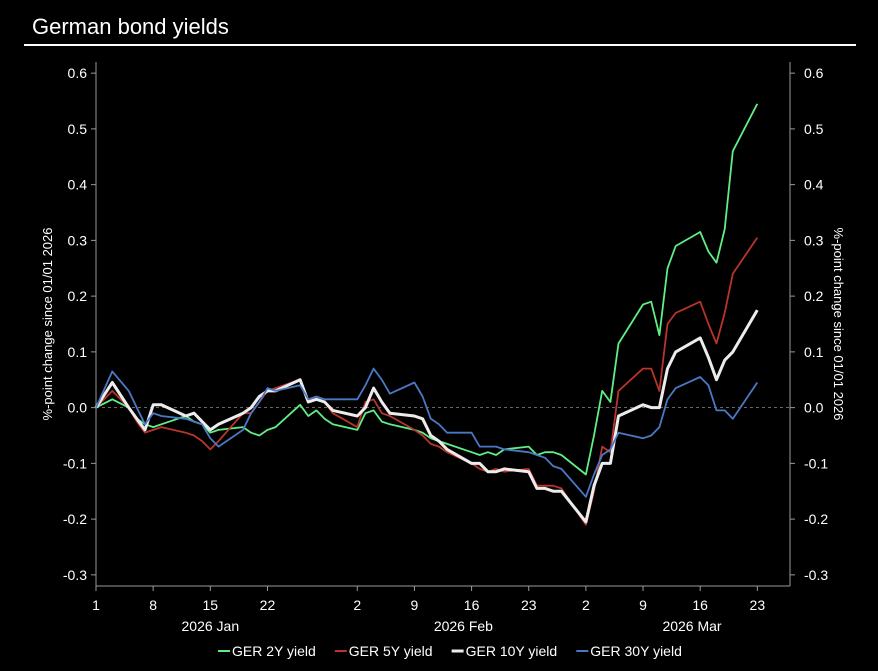 Image resolution: width=878 pixels, height=671 pixels. I want to click on y-axis-label-right: %-point change since 01/01 2026, so click(838, 324).